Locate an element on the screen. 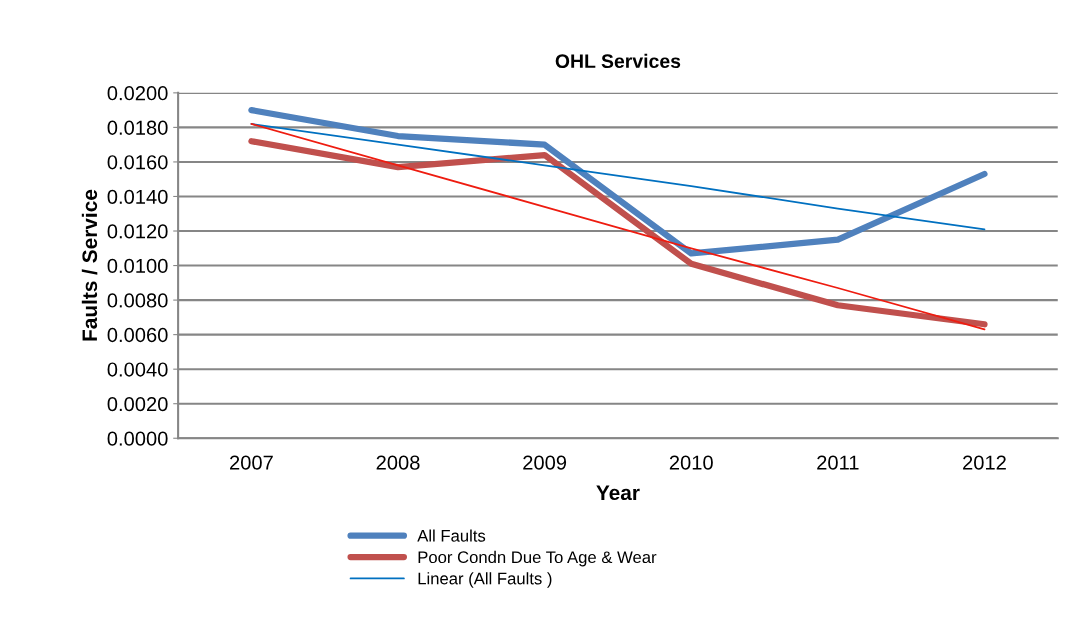  line-series is located at coordinates (618, 177).